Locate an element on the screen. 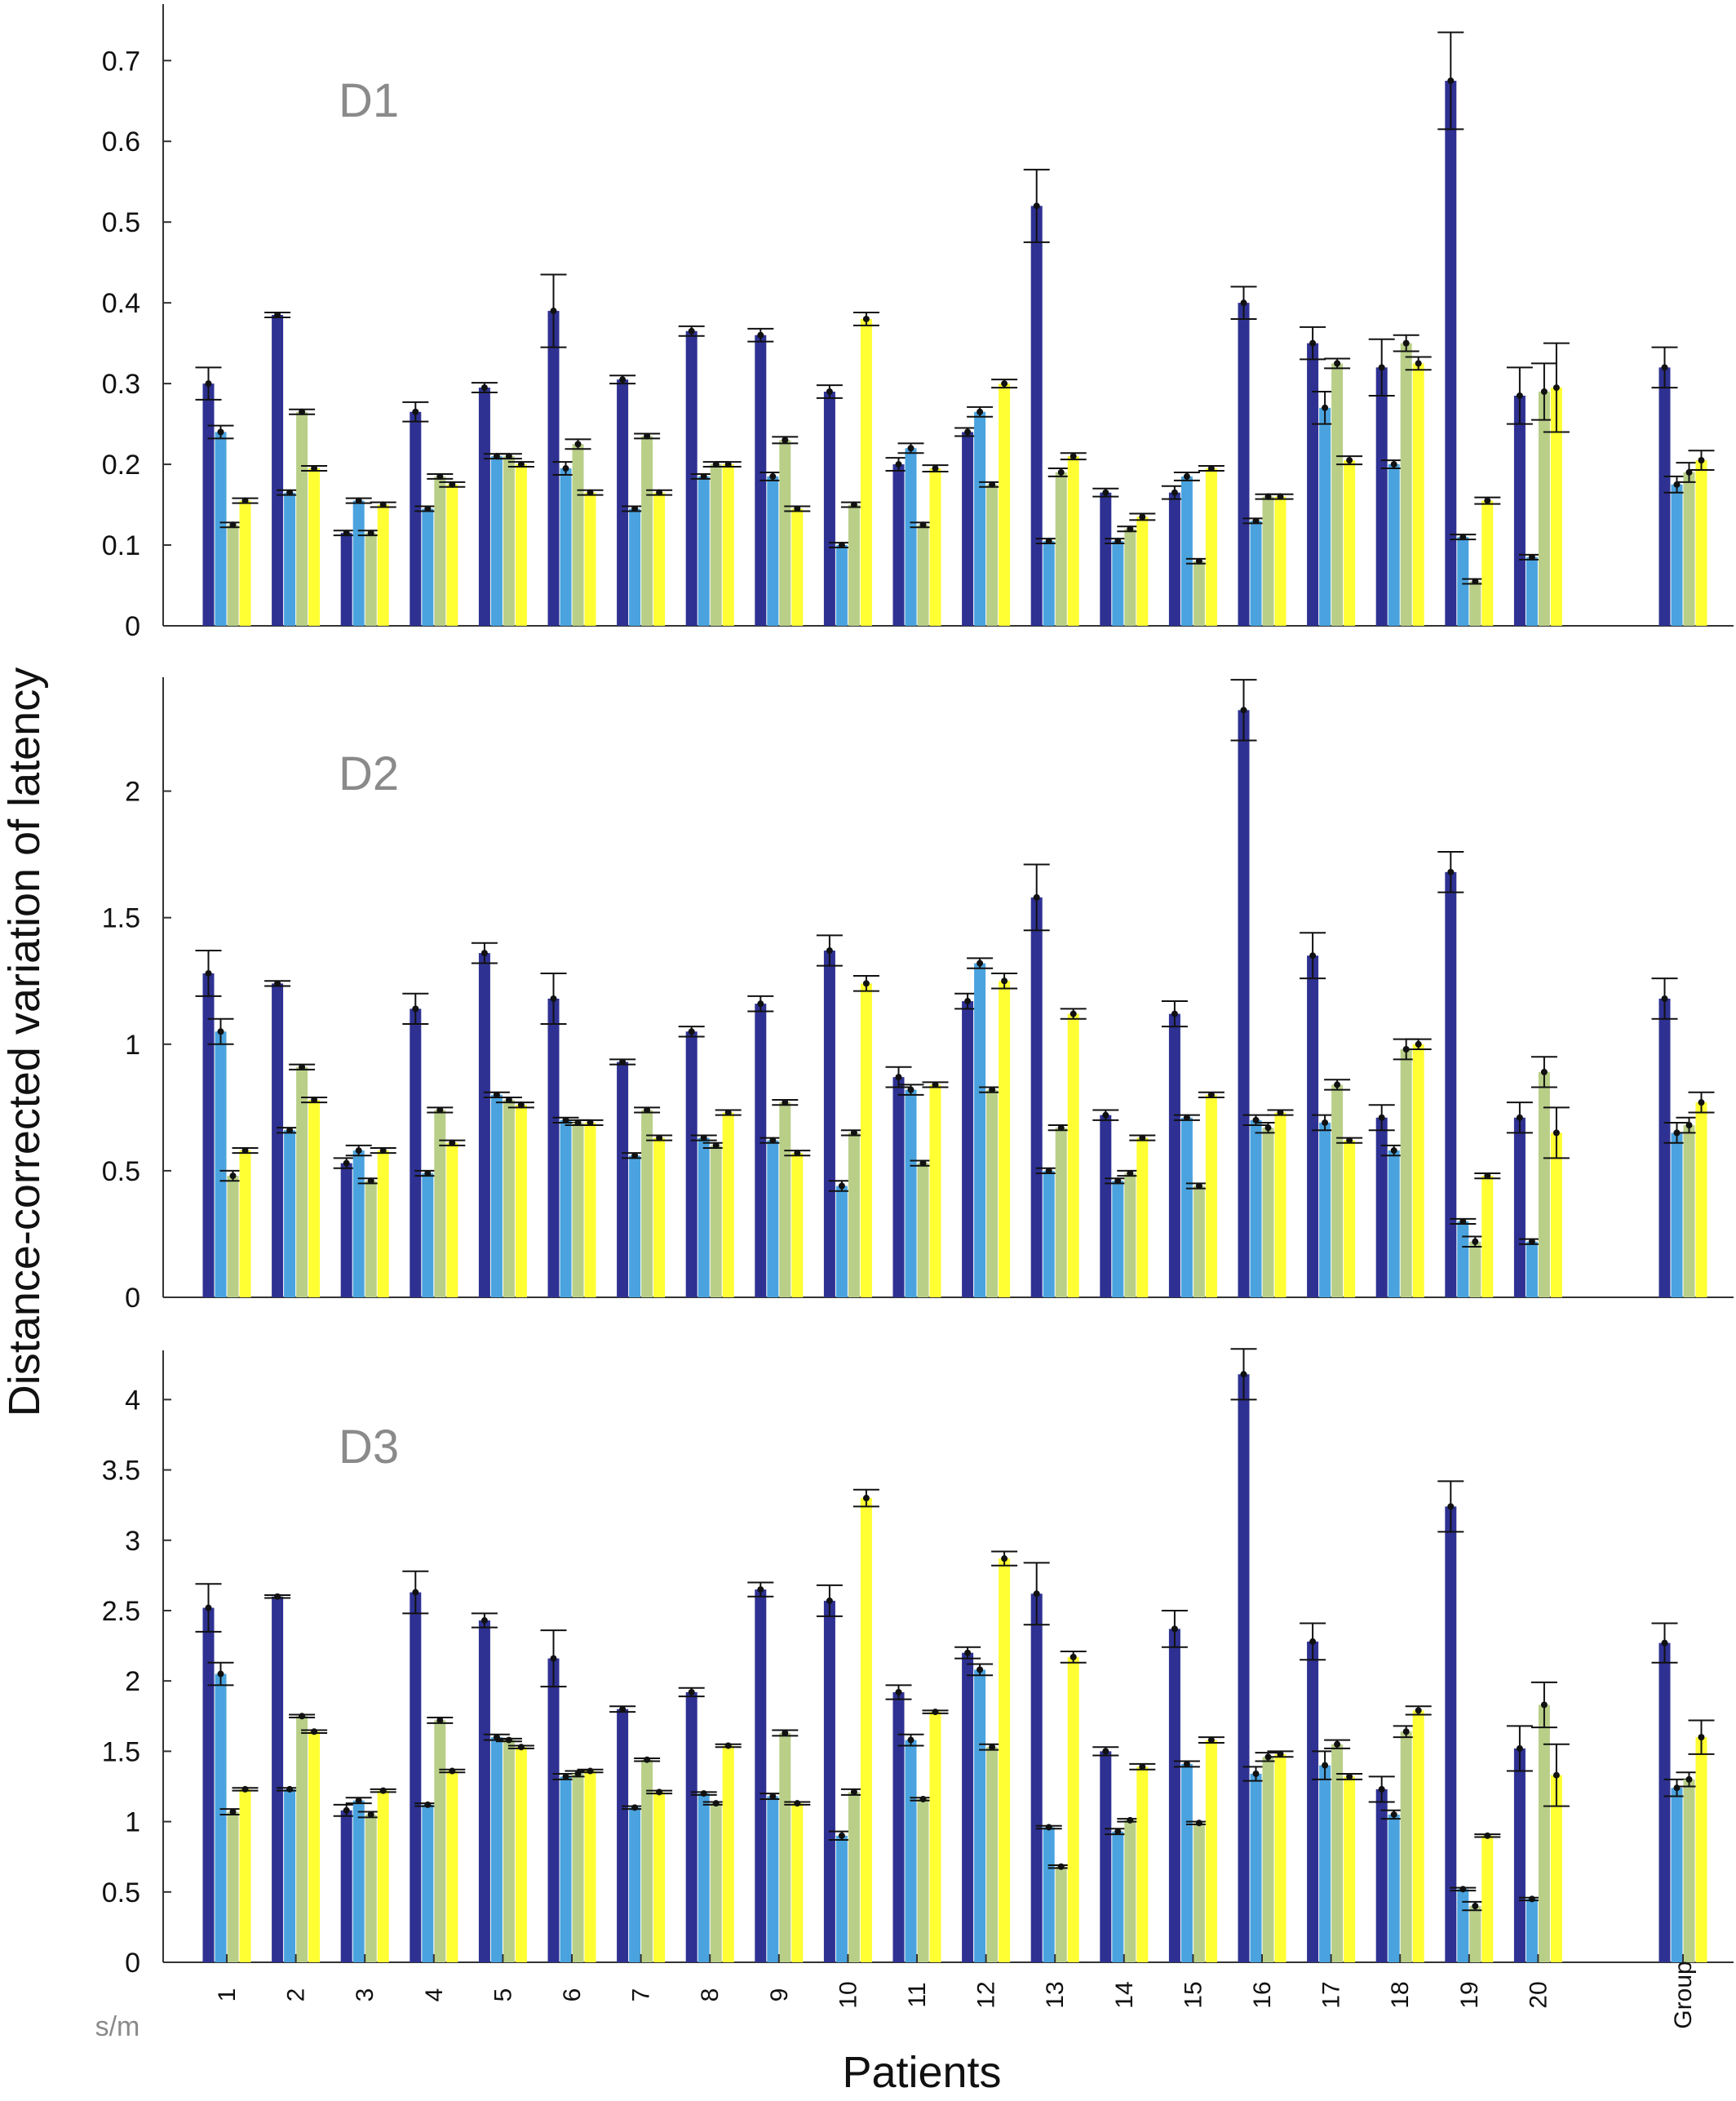 The height and width of the screenshot is (2101, 1736). x-tick-label: 20 is located at coordinates (1538, 1994).